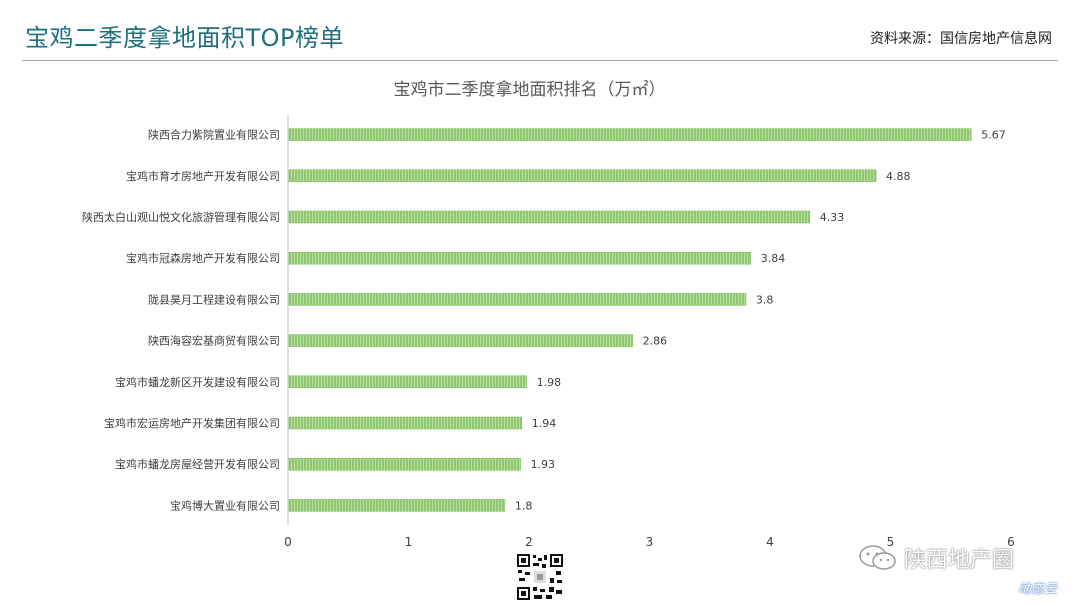 The image size is (1080, 606). I want to click on category-label: 陕西太白山观山悦文化旅游管理有限公司, so click(181, 217).